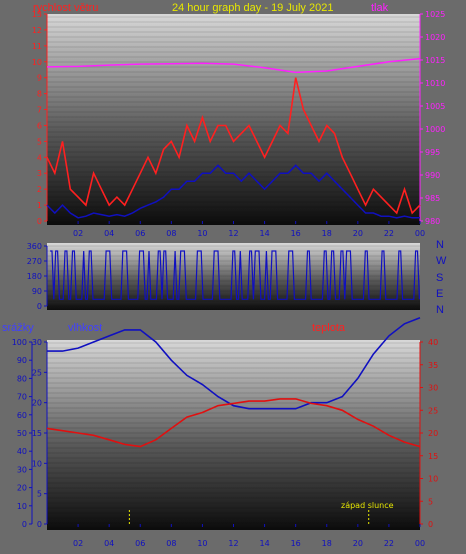 The image size is (466, 554). What do you see at coordinates (433, 342) in the screenshot?
I see `temperature-tick-label: 40` at bounding box center [433, 342].